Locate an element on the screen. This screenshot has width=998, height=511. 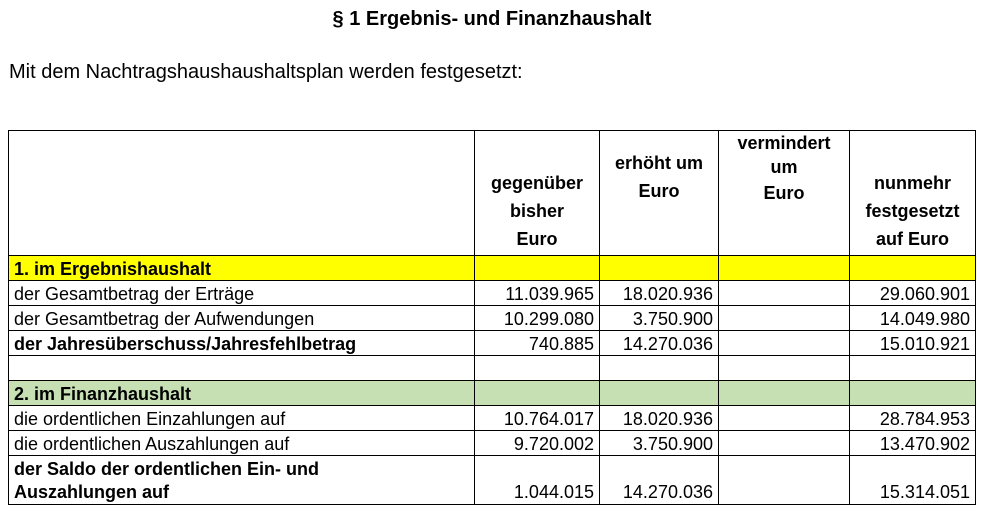
cell-nunmehr: 29.060.901 is located at coordinates (912, 293).